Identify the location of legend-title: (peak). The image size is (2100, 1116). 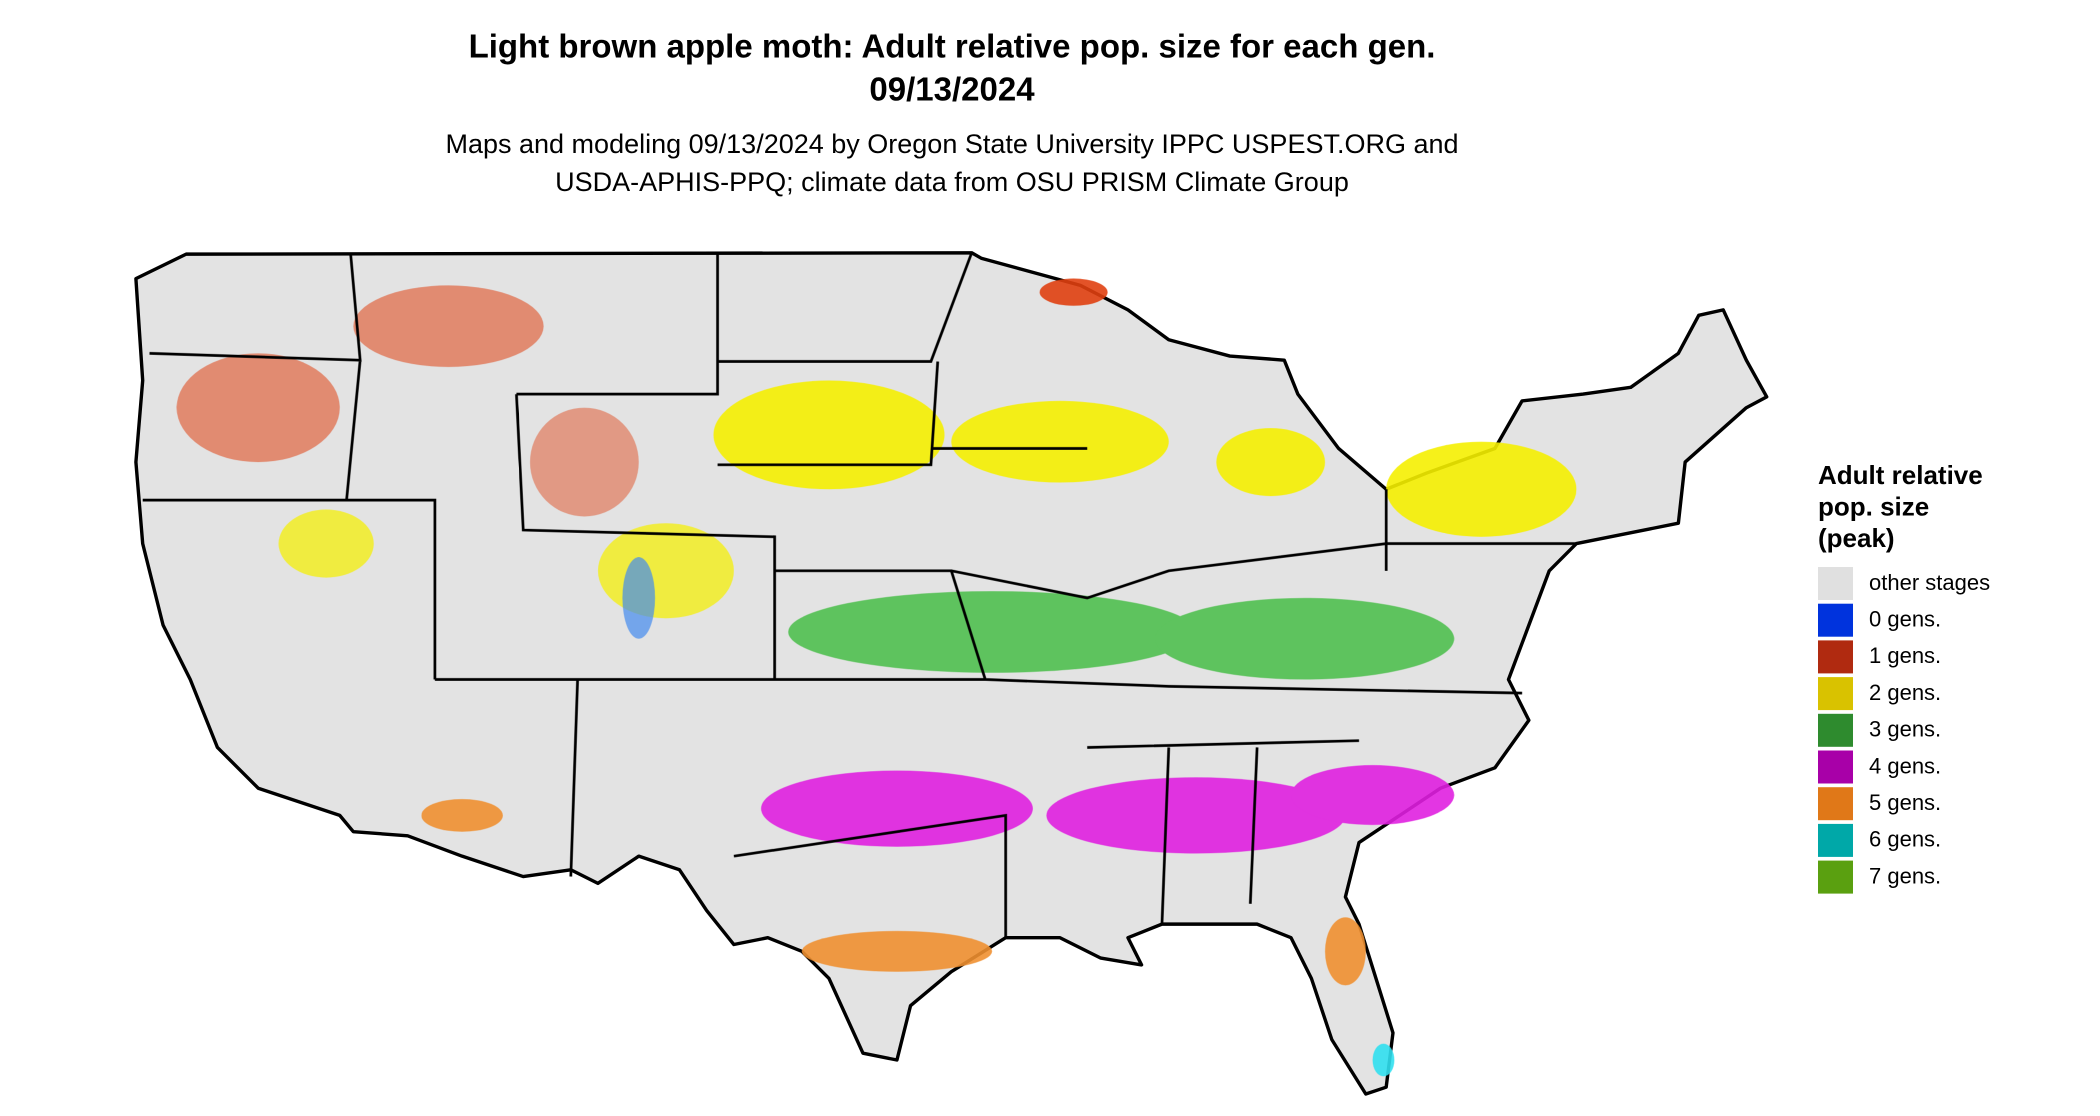
(1856, 538).